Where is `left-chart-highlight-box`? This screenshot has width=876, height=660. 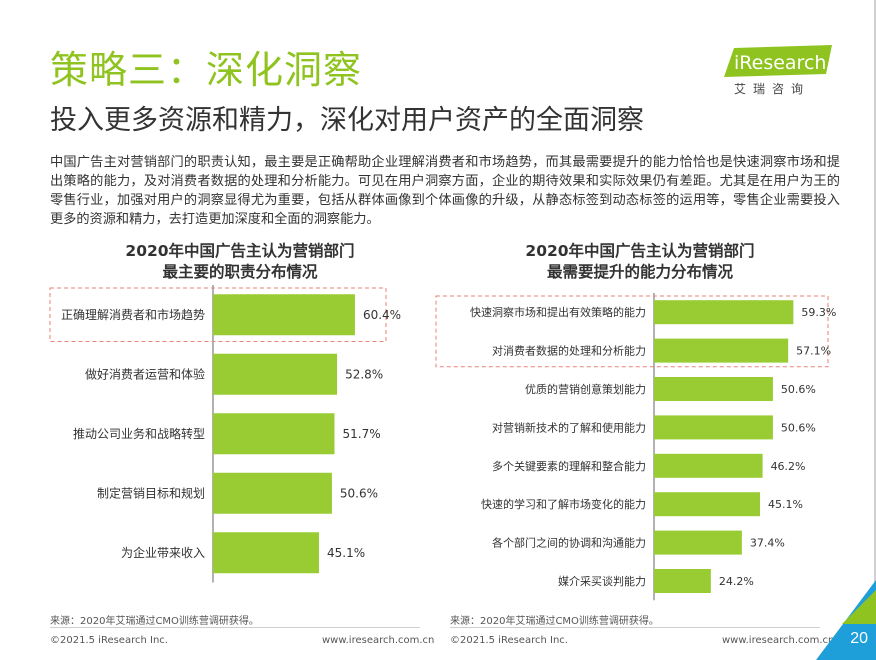 left-chart-highlight-box is located at coordinates (218, 314).